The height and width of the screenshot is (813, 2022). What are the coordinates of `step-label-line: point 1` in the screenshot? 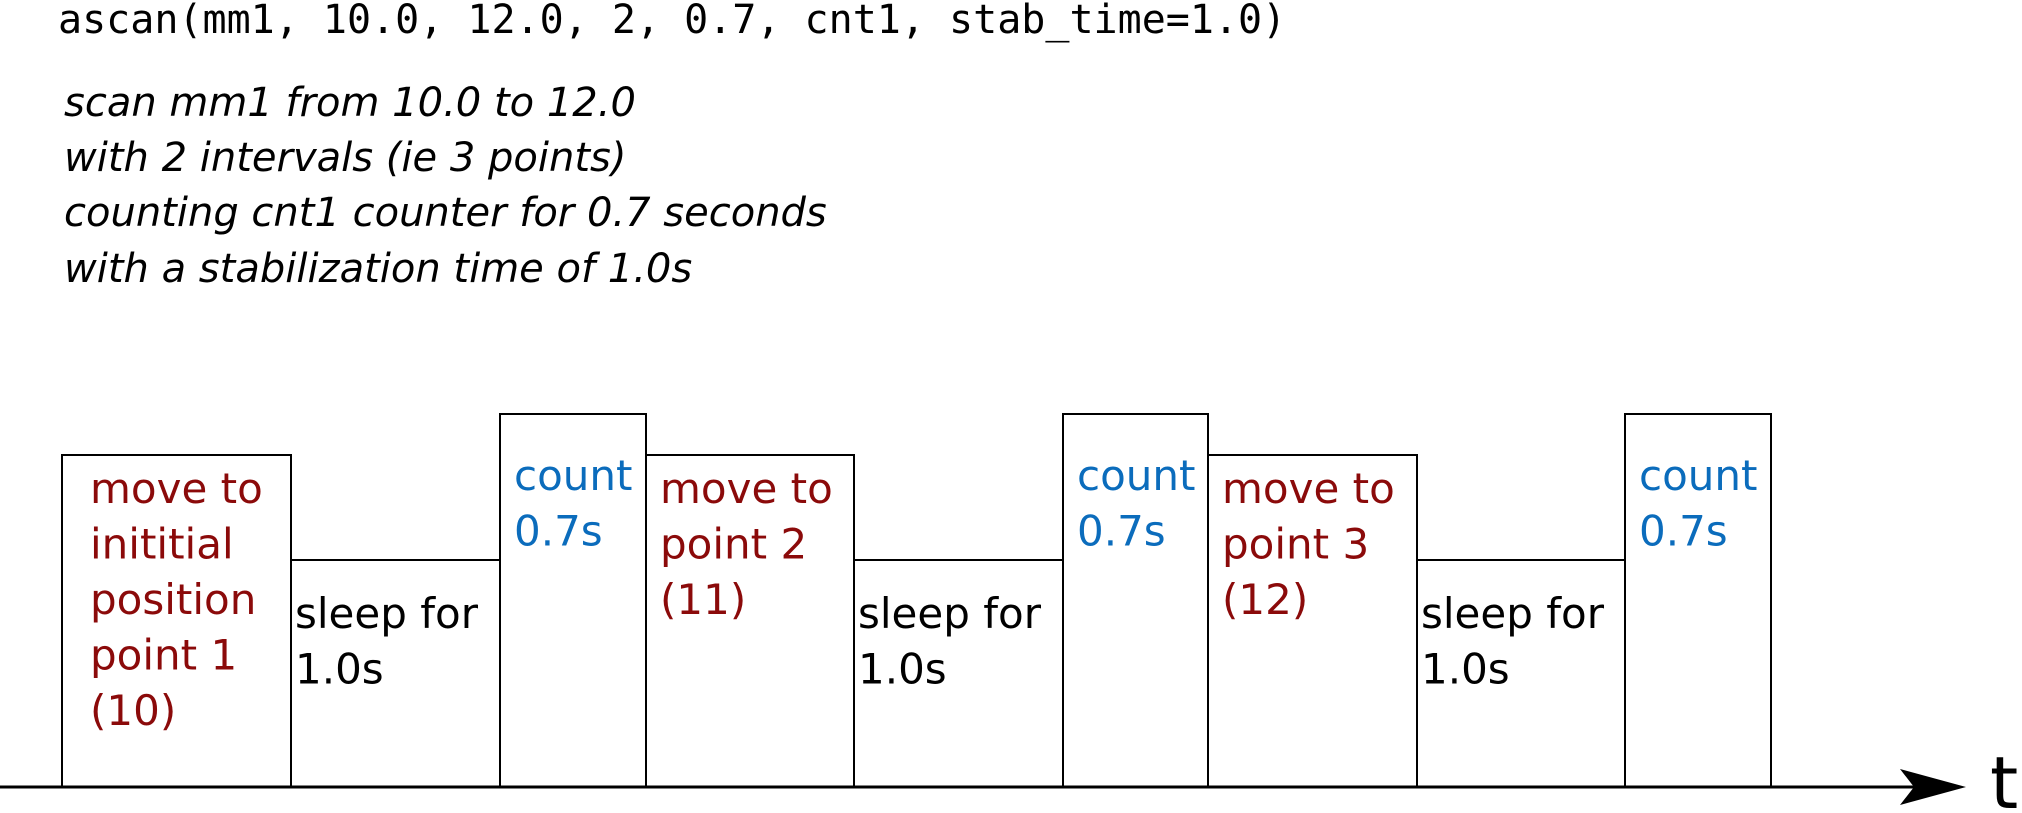 It's located at (163, 655).